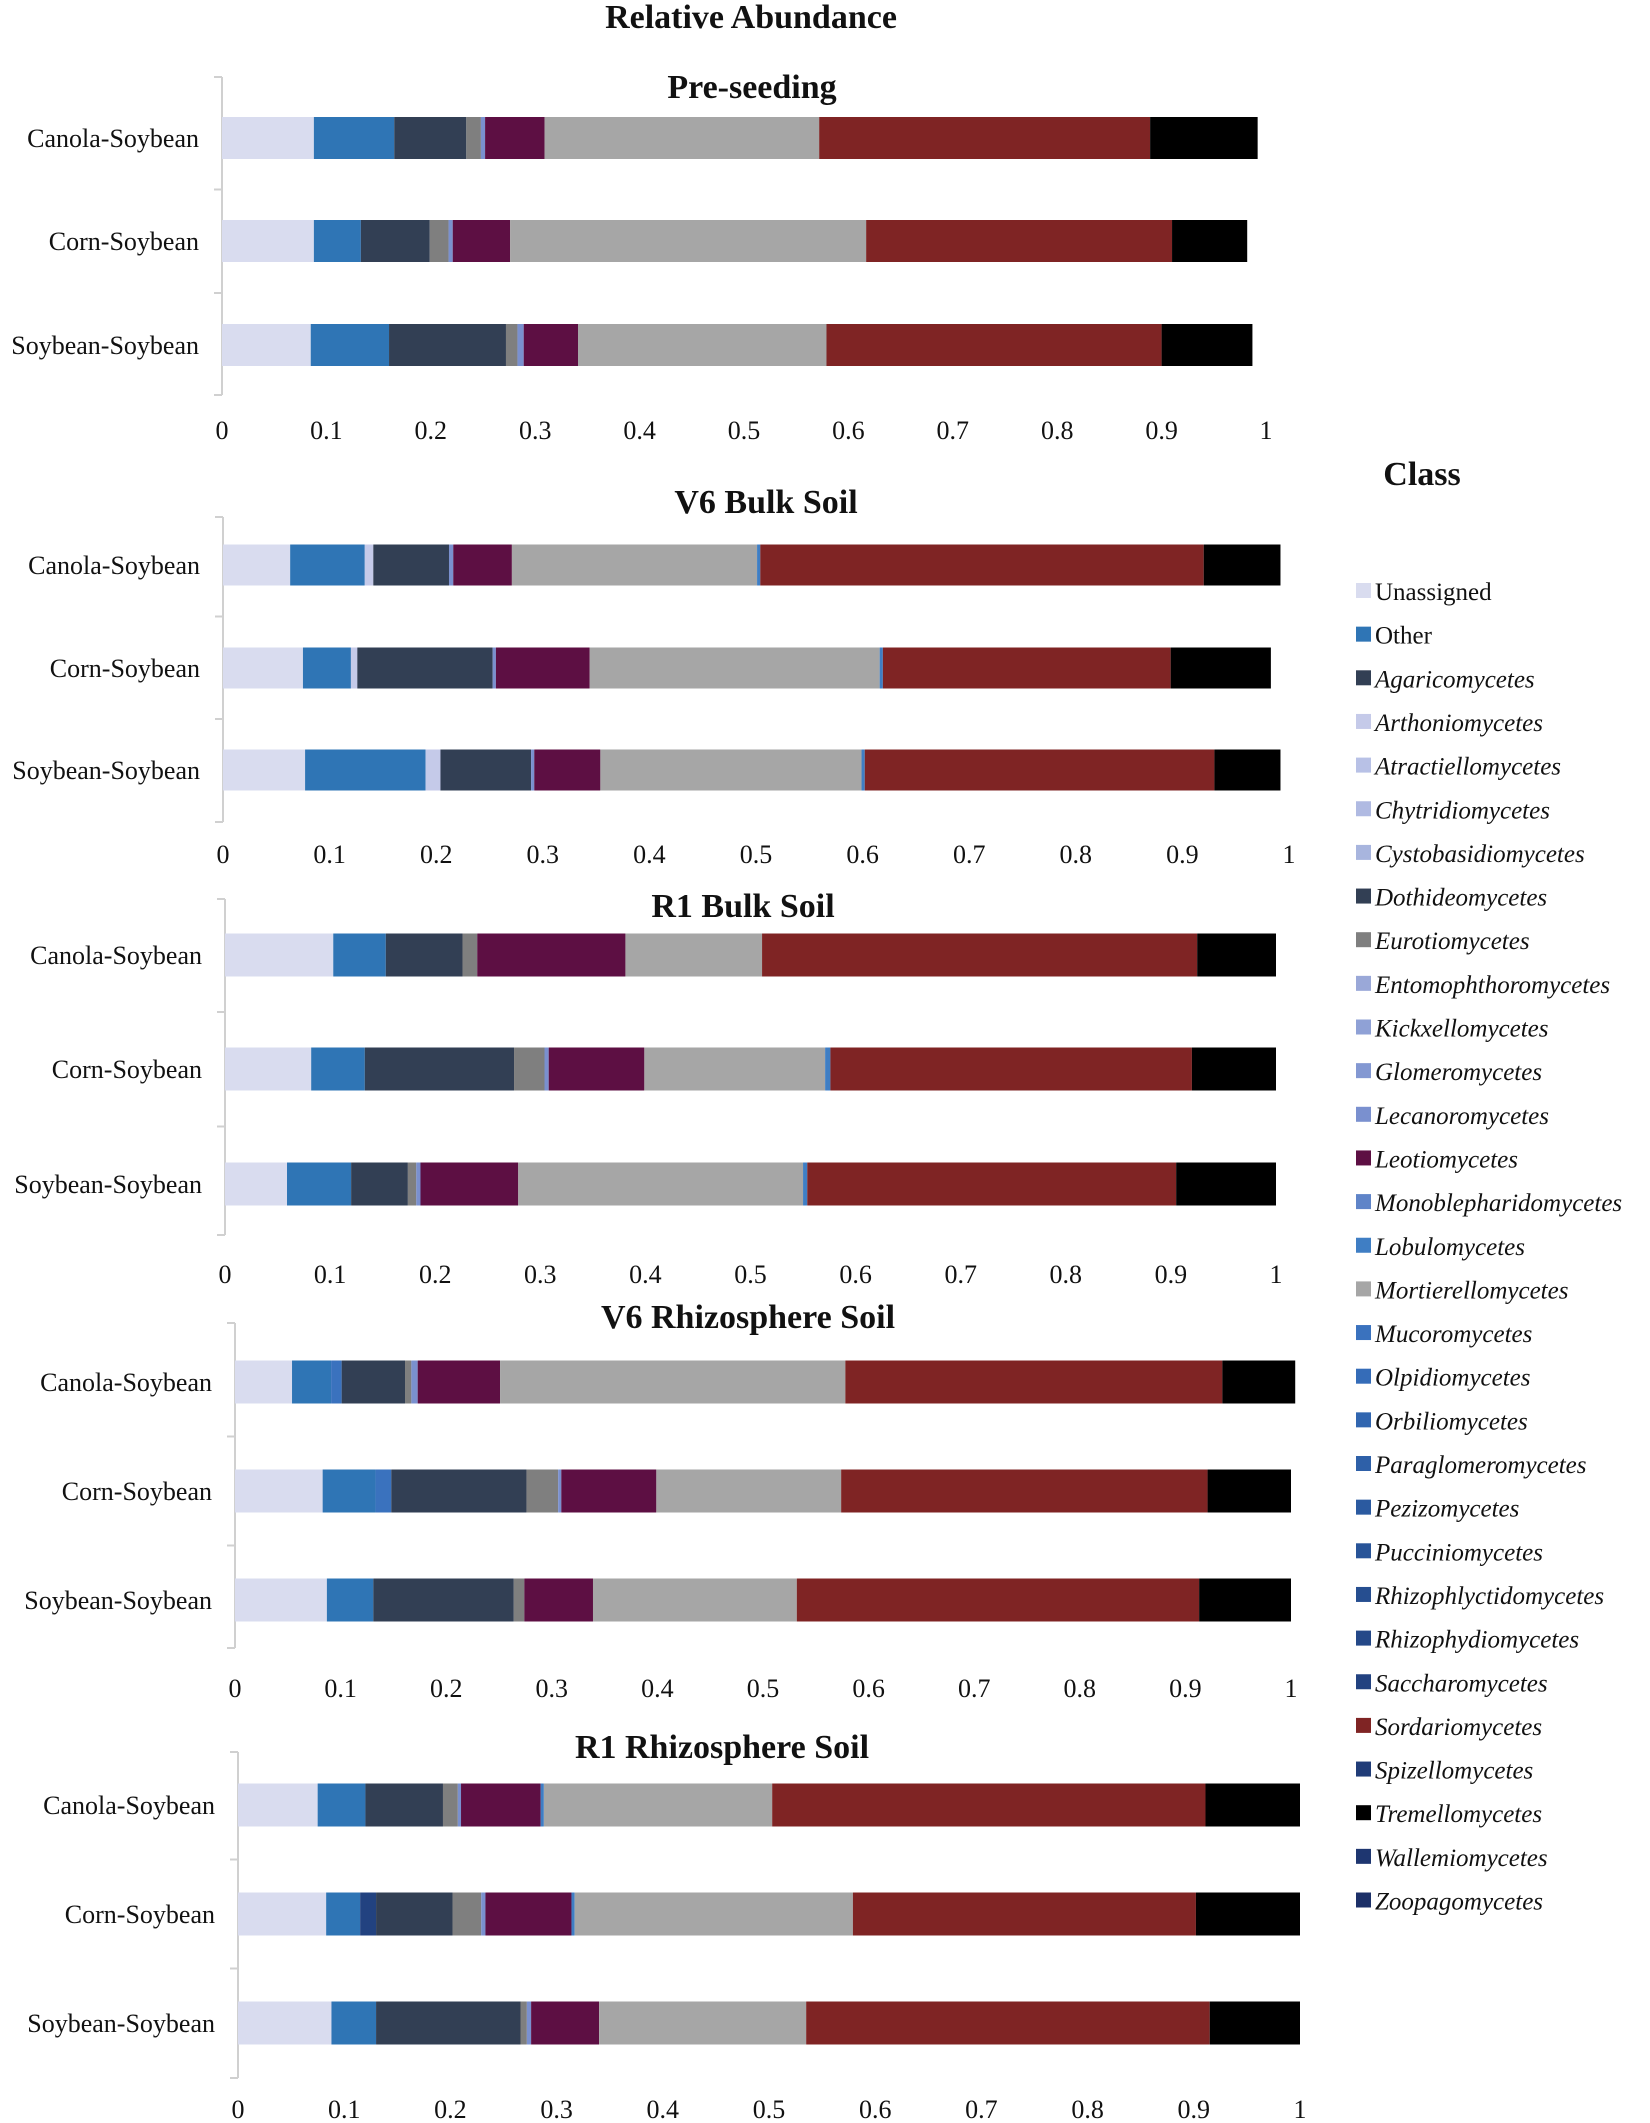  What do you see at coordinates (1458, 723) in the screenshot?
I see `legend-label: Arthoniomycetes` at bounding box center [1458, 723].